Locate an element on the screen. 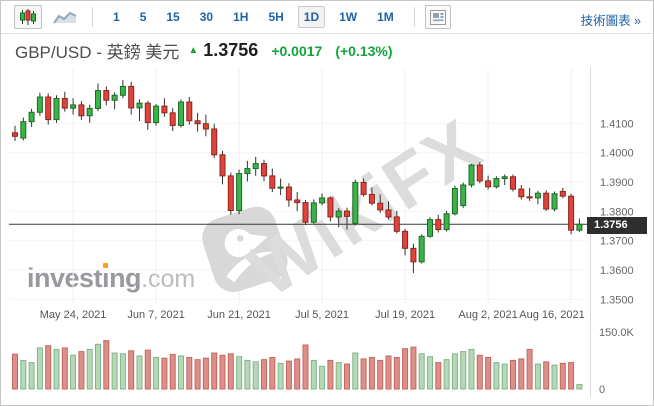 The height and width of the screenshot is (406, 654). price-change: +0.0017 is located at coordinates (297, 50).